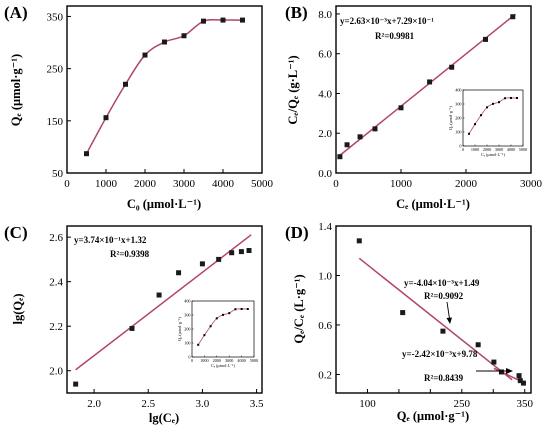 This screenshot has height=427, width=550. What do you see at coordinates (55, 17) in the screenshot?
I see `panel-a-ytick-label: 350` at bounding box center [55, 17].